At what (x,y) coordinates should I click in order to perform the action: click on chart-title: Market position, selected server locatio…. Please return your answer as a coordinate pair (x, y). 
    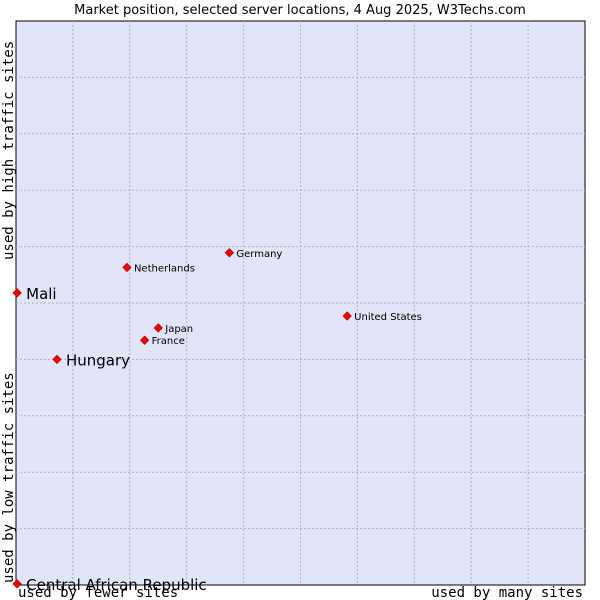
    Looking at the image, I should click on (300, 10).